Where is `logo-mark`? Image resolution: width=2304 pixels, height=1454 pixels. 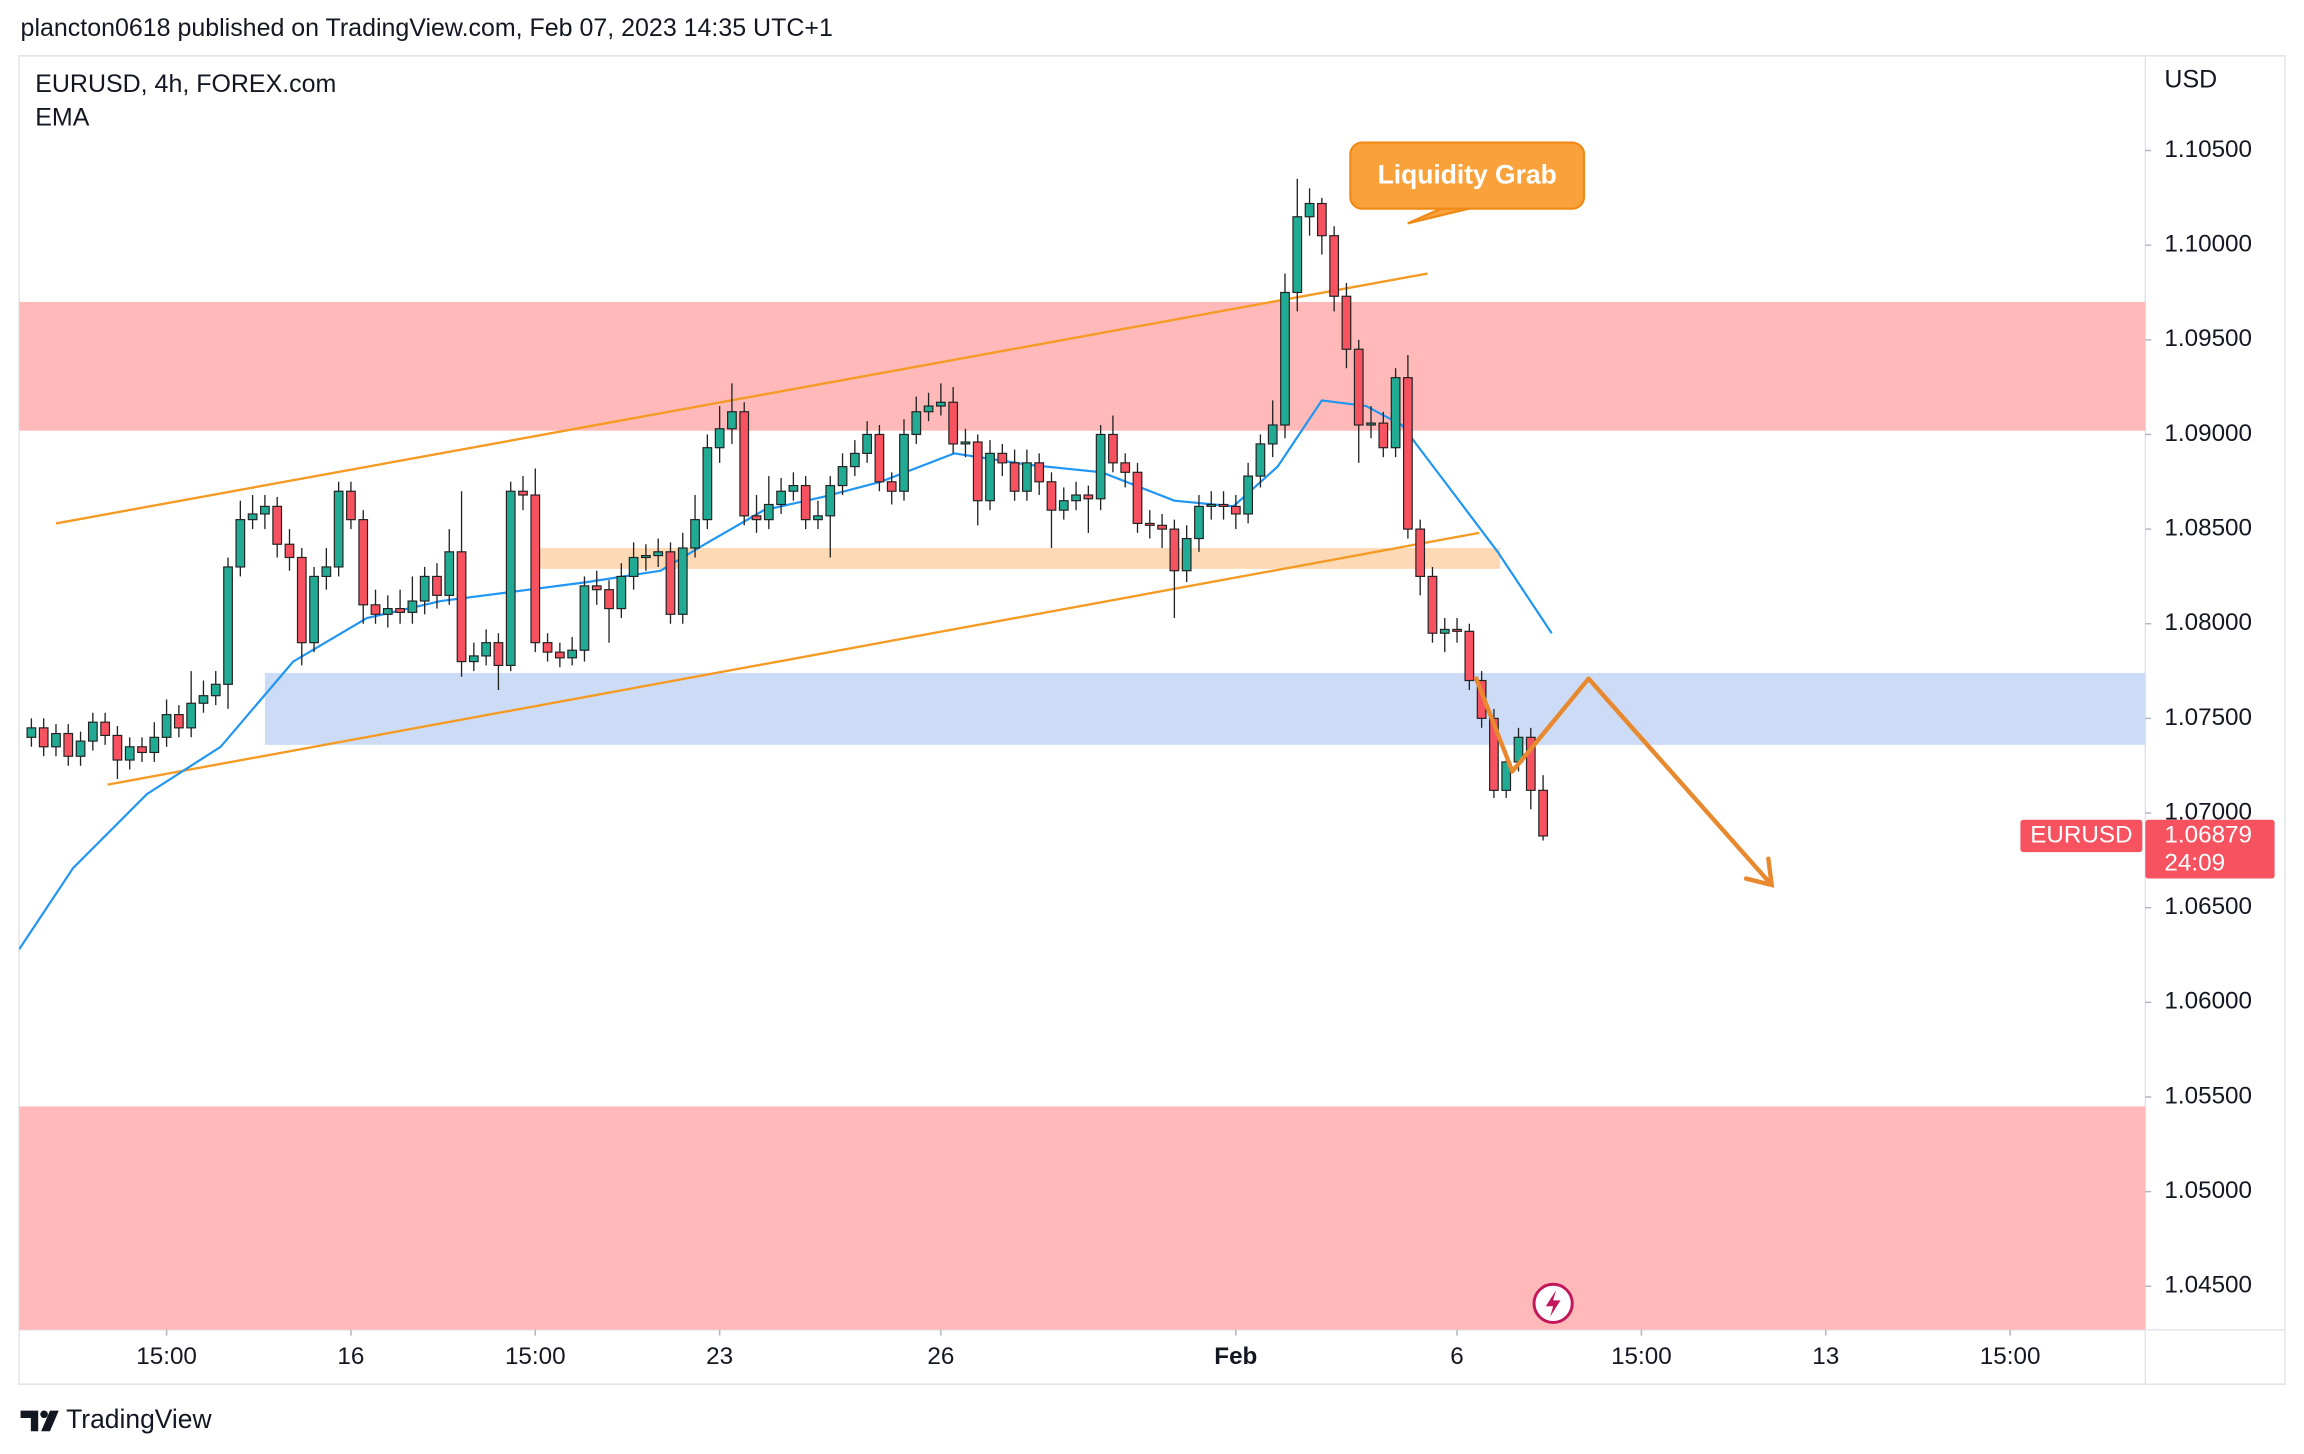 logo-mark is located at coordinates (29, 1421).